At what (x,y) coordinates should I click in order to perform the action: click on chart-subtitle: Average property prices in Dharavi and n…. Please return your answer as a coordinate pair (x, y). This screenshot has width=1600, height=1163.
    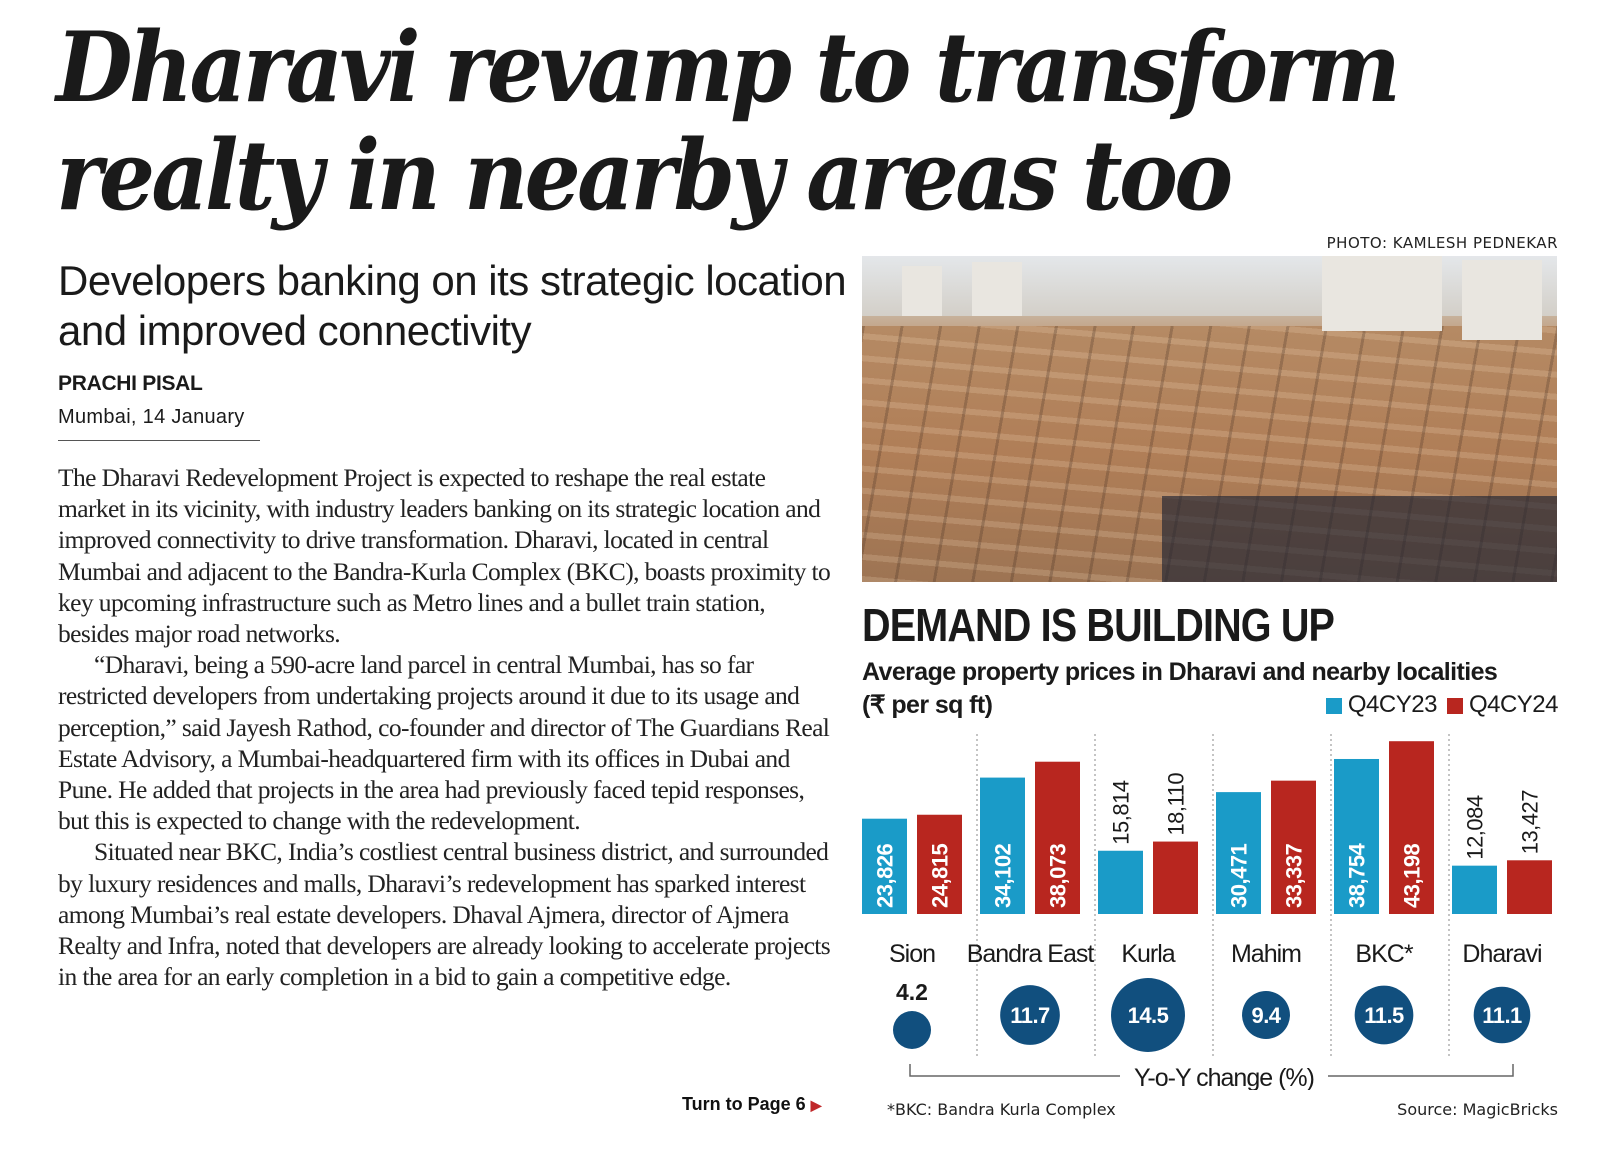
    Looking at the image, I should click on (1212, 689).